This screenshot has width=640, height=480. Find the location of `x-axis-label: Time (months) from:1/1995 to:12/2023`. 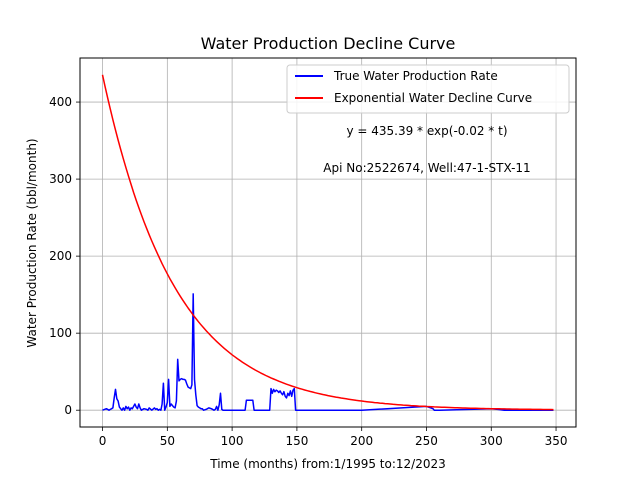

x-axis-label: Time (months) from:1/1995 to:12/2023 is located at coordinates (327, 464).